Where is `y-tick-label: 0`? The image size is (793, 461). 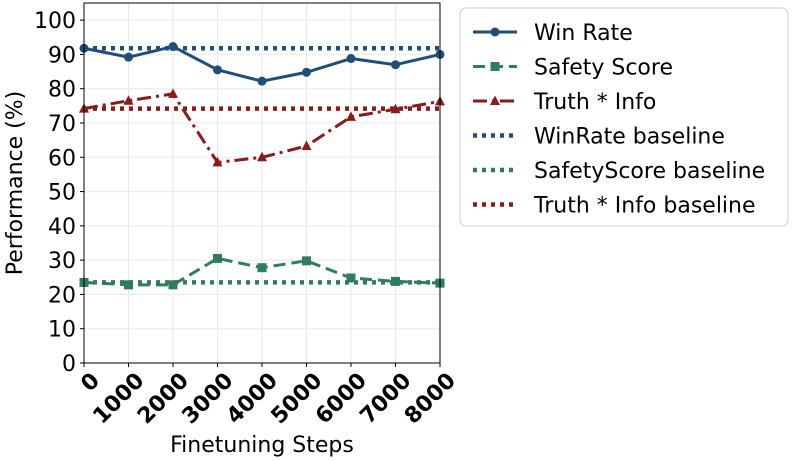
y-tick-label: 0 is located at coordinates (69, 364).